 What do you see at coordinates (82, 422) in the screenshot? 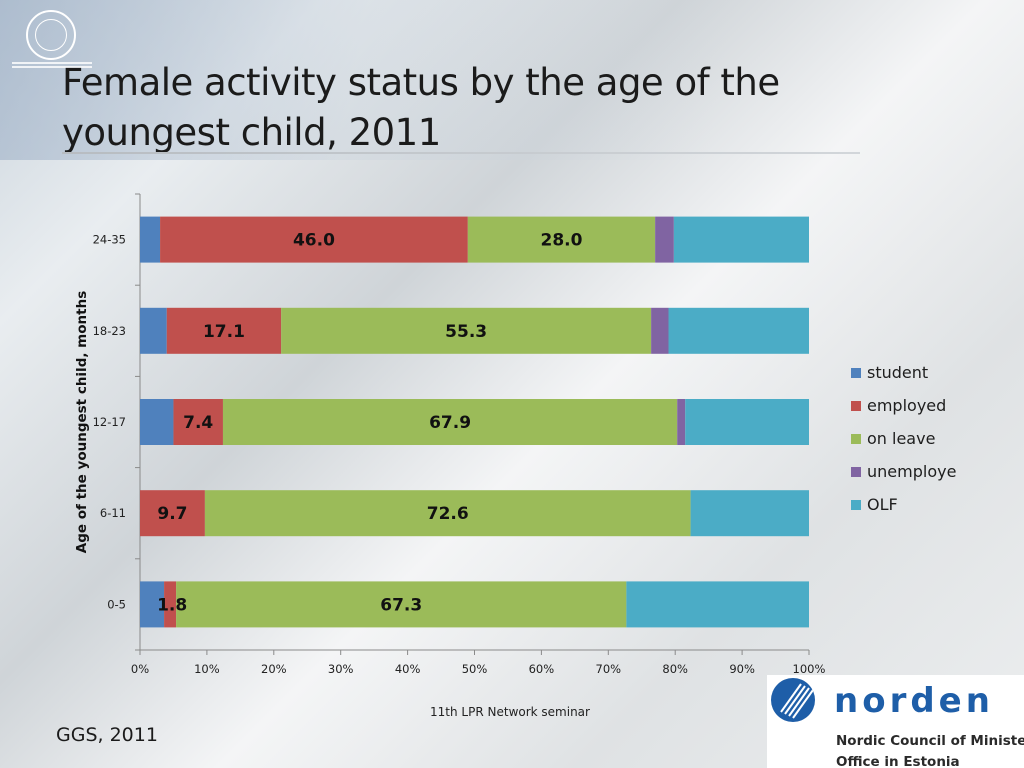
I see `y-axis-title: Age of the youngest child, months` at bounding box center [82, 422].